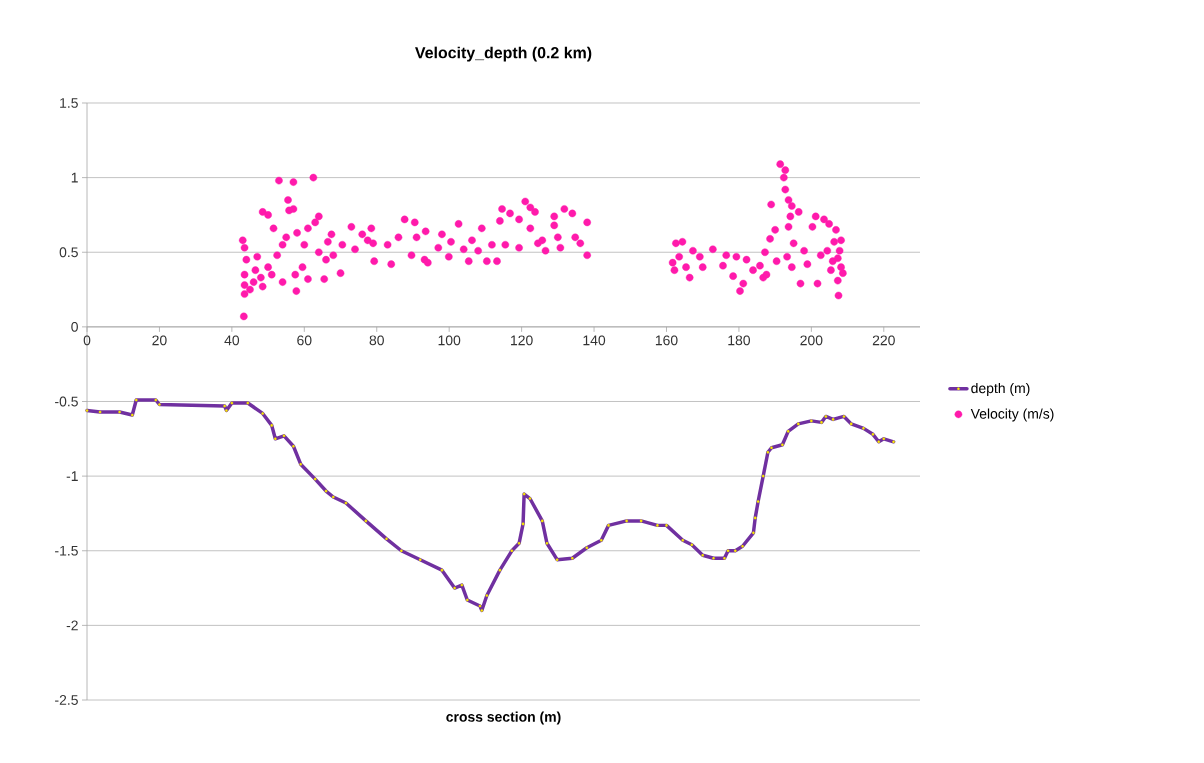 This screenshot has height=763, width=1204. I want to click on x-tick-label: 40, so click(232, 340).